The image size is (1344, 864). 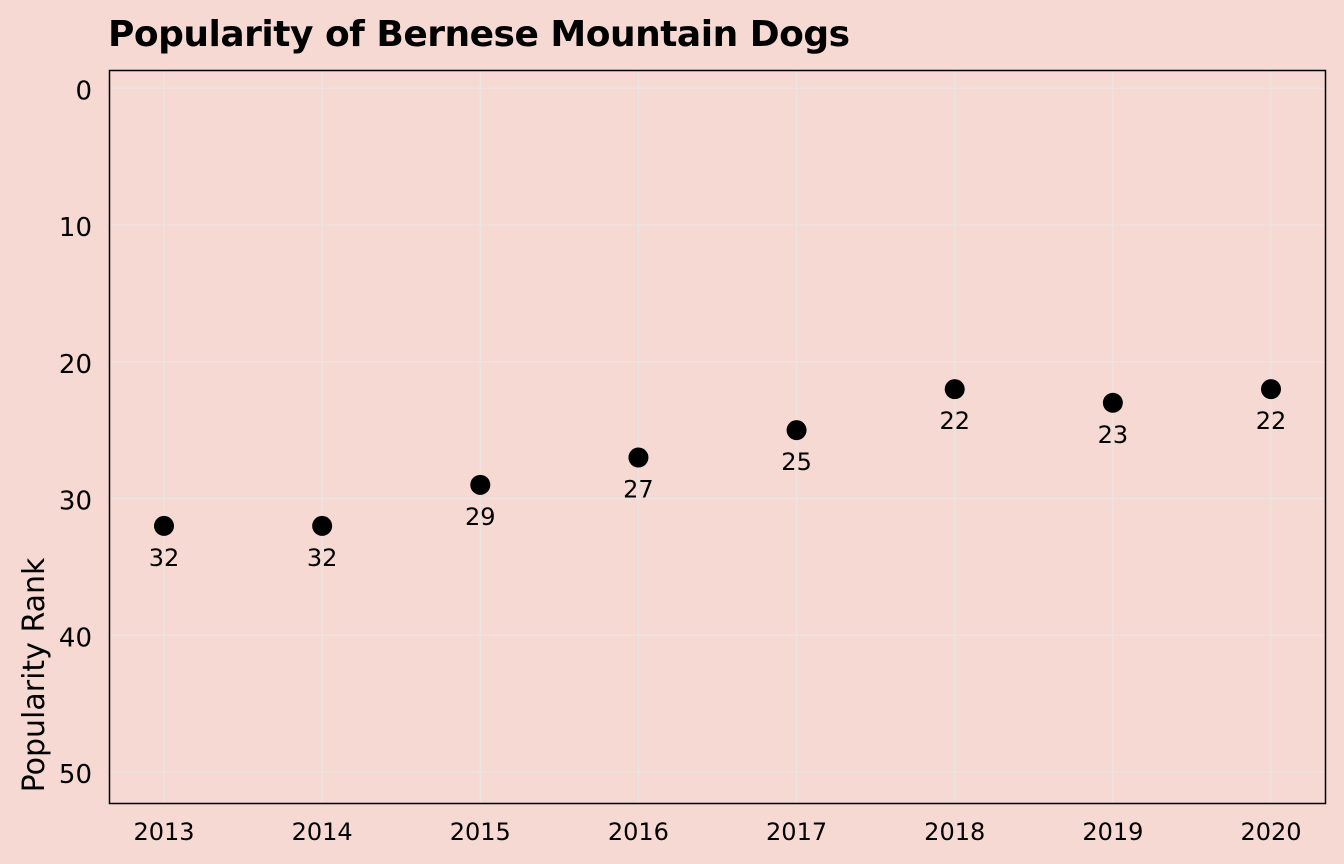 What do you see at coordinates (954, 832) in the screenshot?
I see `x-tick-label: 2018` at bounding box center [954, 832].